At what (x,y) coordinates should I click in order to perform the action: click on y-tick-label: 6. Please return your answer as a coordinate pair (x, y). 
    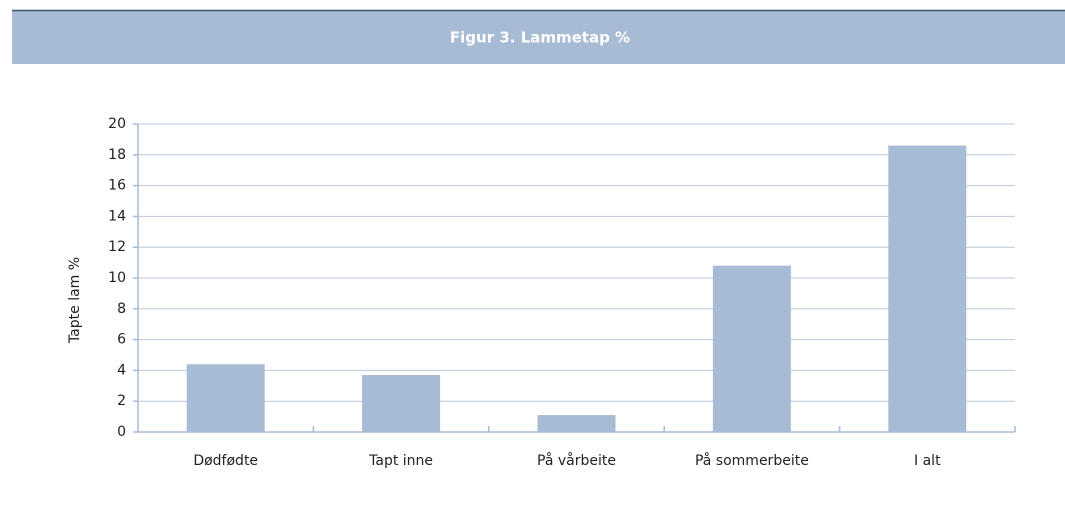
    Looking at the image, I should click on (121, 340).